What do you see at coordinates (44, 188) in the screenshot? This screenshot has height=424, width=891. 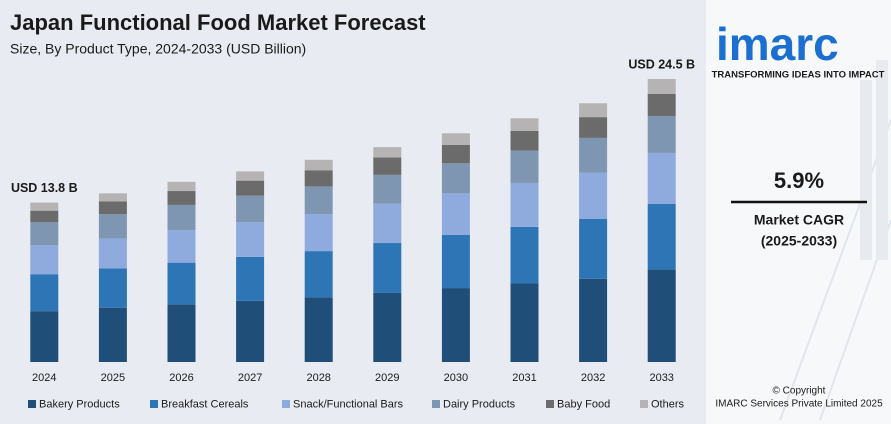 I see `total-label: USD 13.8 B` at bounding box center [44, 188].